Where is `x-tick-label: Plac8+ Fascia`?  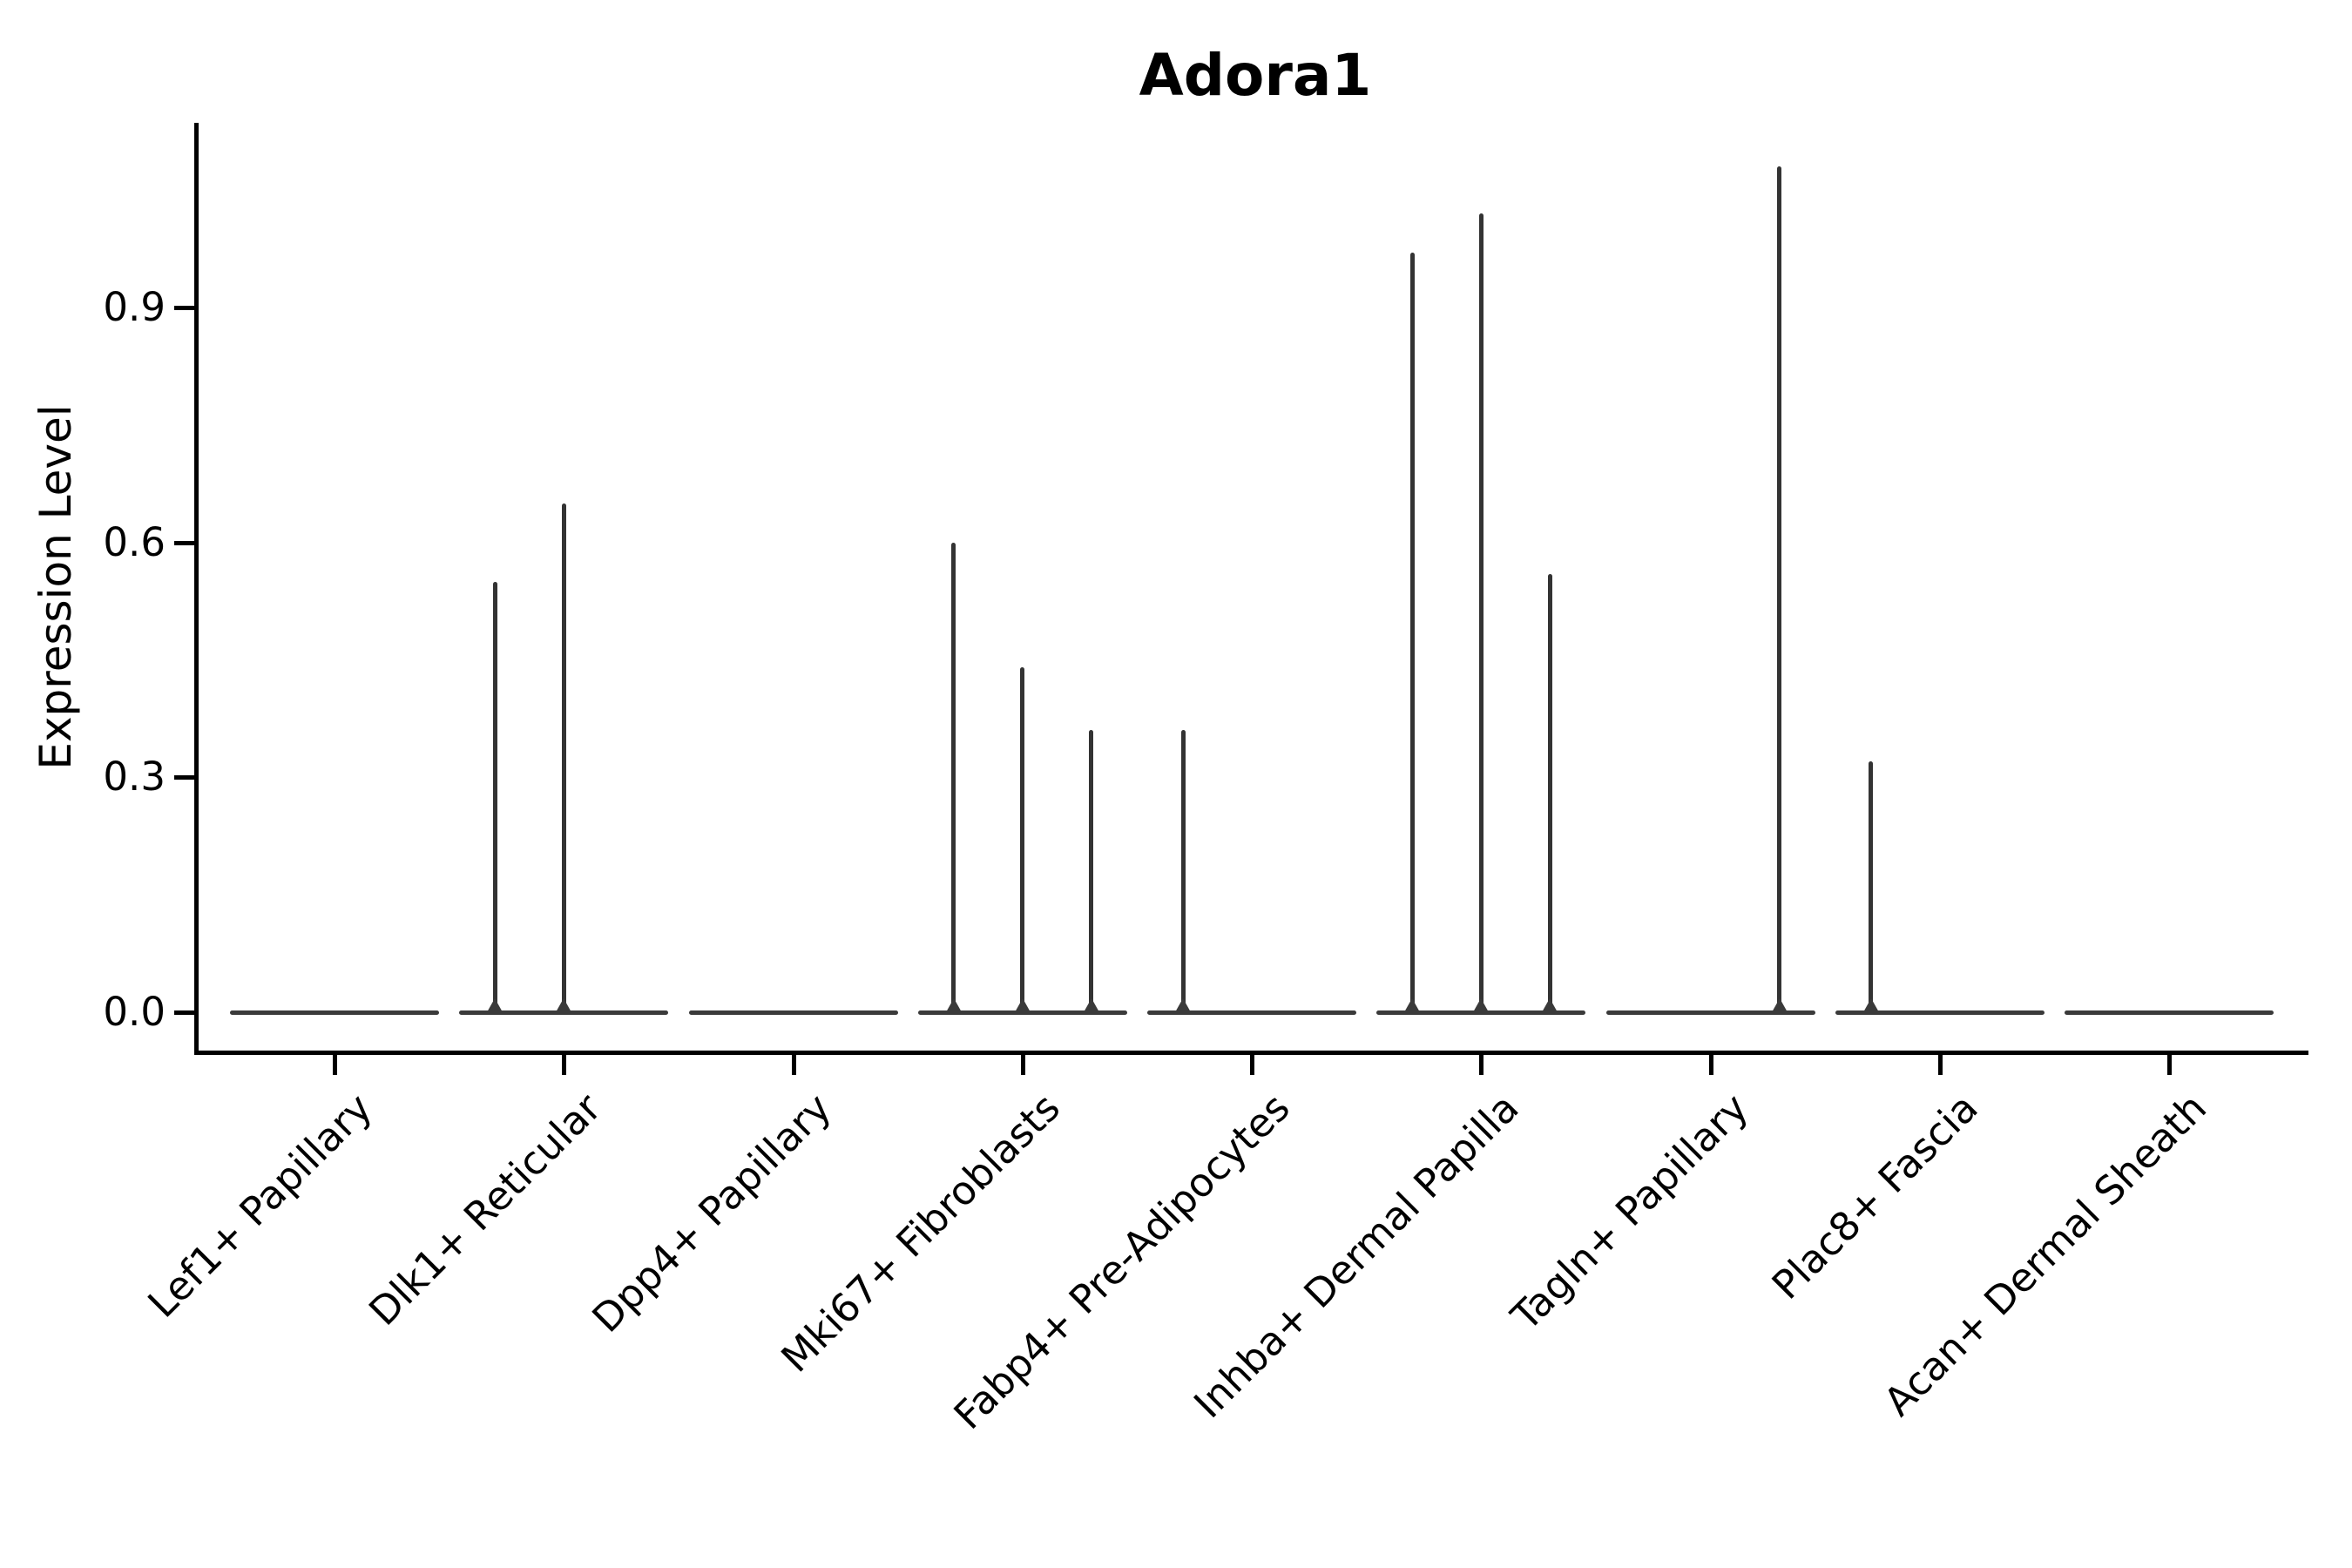
x-tick-label: Plac8+ Fascia is located at coordinates (1874, 1196).